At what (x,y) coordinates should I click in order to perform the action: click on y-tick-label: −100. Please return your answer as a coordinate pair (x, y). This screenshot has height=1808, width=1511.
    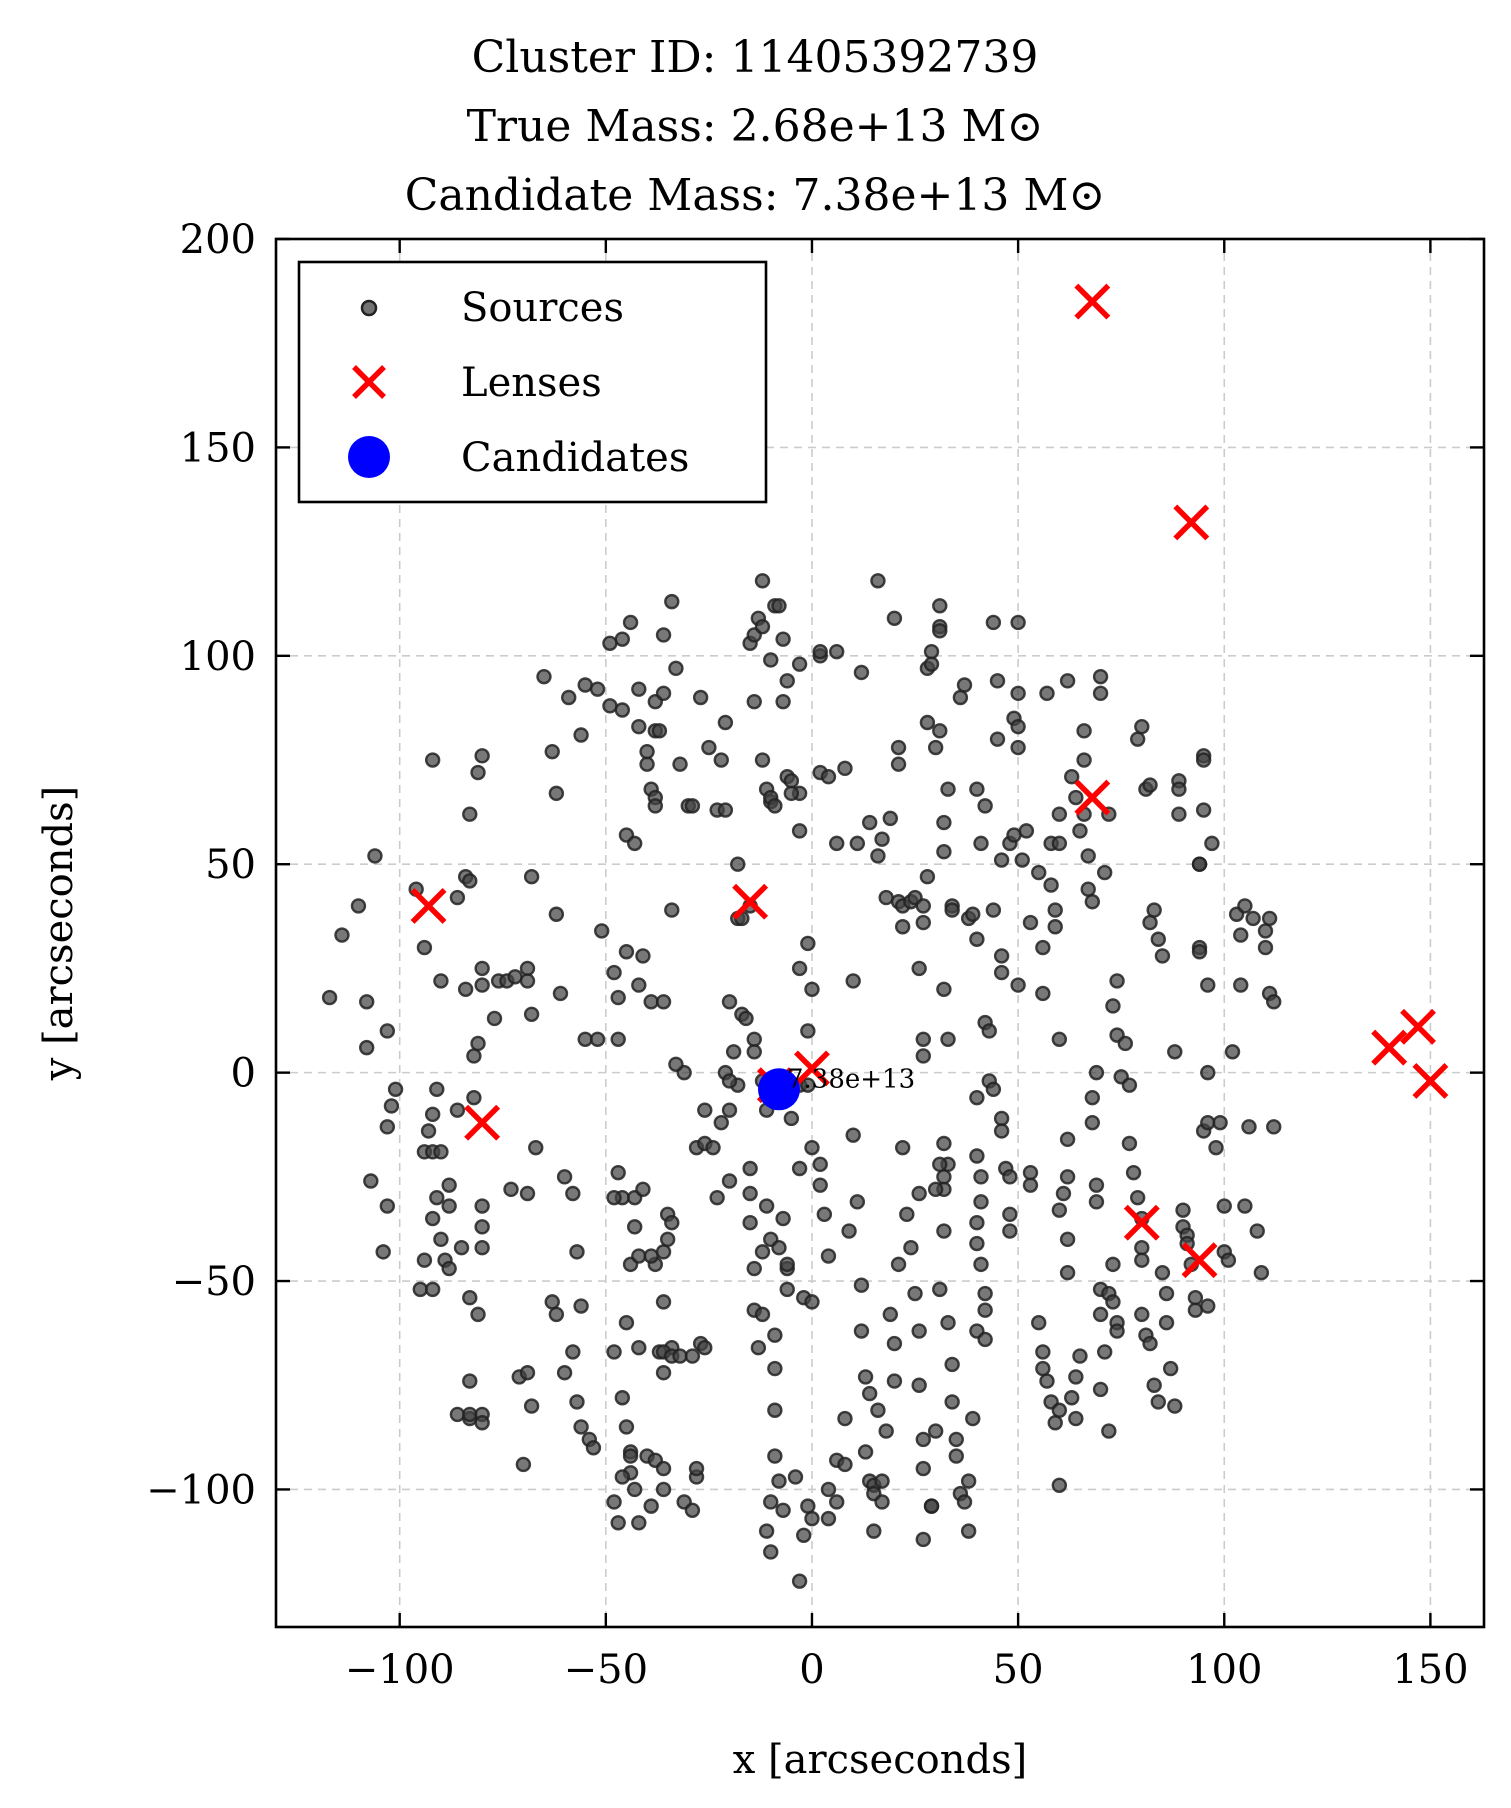
    Looking at the image, I should click on (201, 1490).